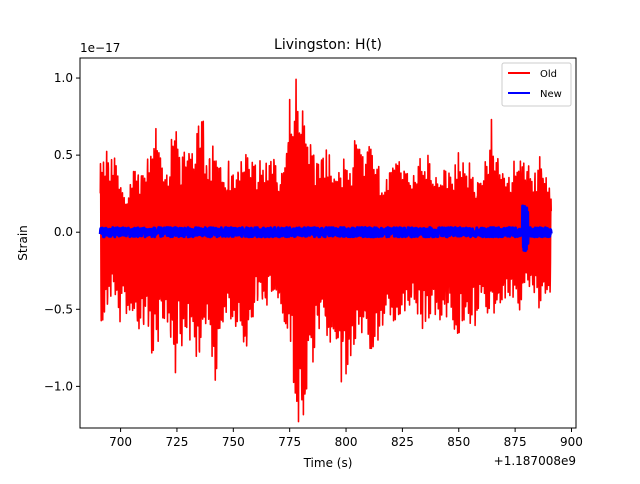 Image resolution: width=640 pixels, height=484 pixels. I want to click on y-tick-label: −0.5, so click(58, 309).